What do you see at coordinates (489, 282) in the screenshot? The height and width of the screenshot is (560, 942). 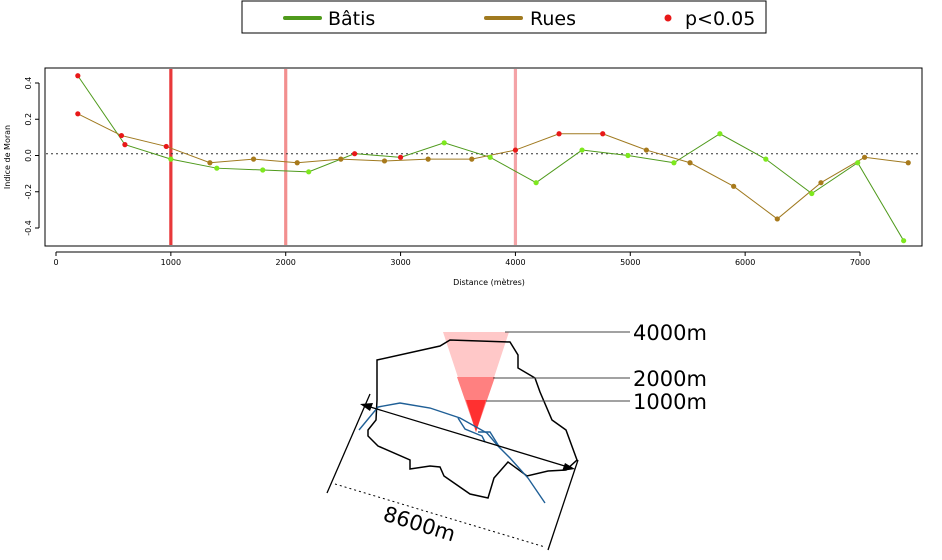 I see `x-axis-label: Distance (mètres)` at bounding box center [489, 282].